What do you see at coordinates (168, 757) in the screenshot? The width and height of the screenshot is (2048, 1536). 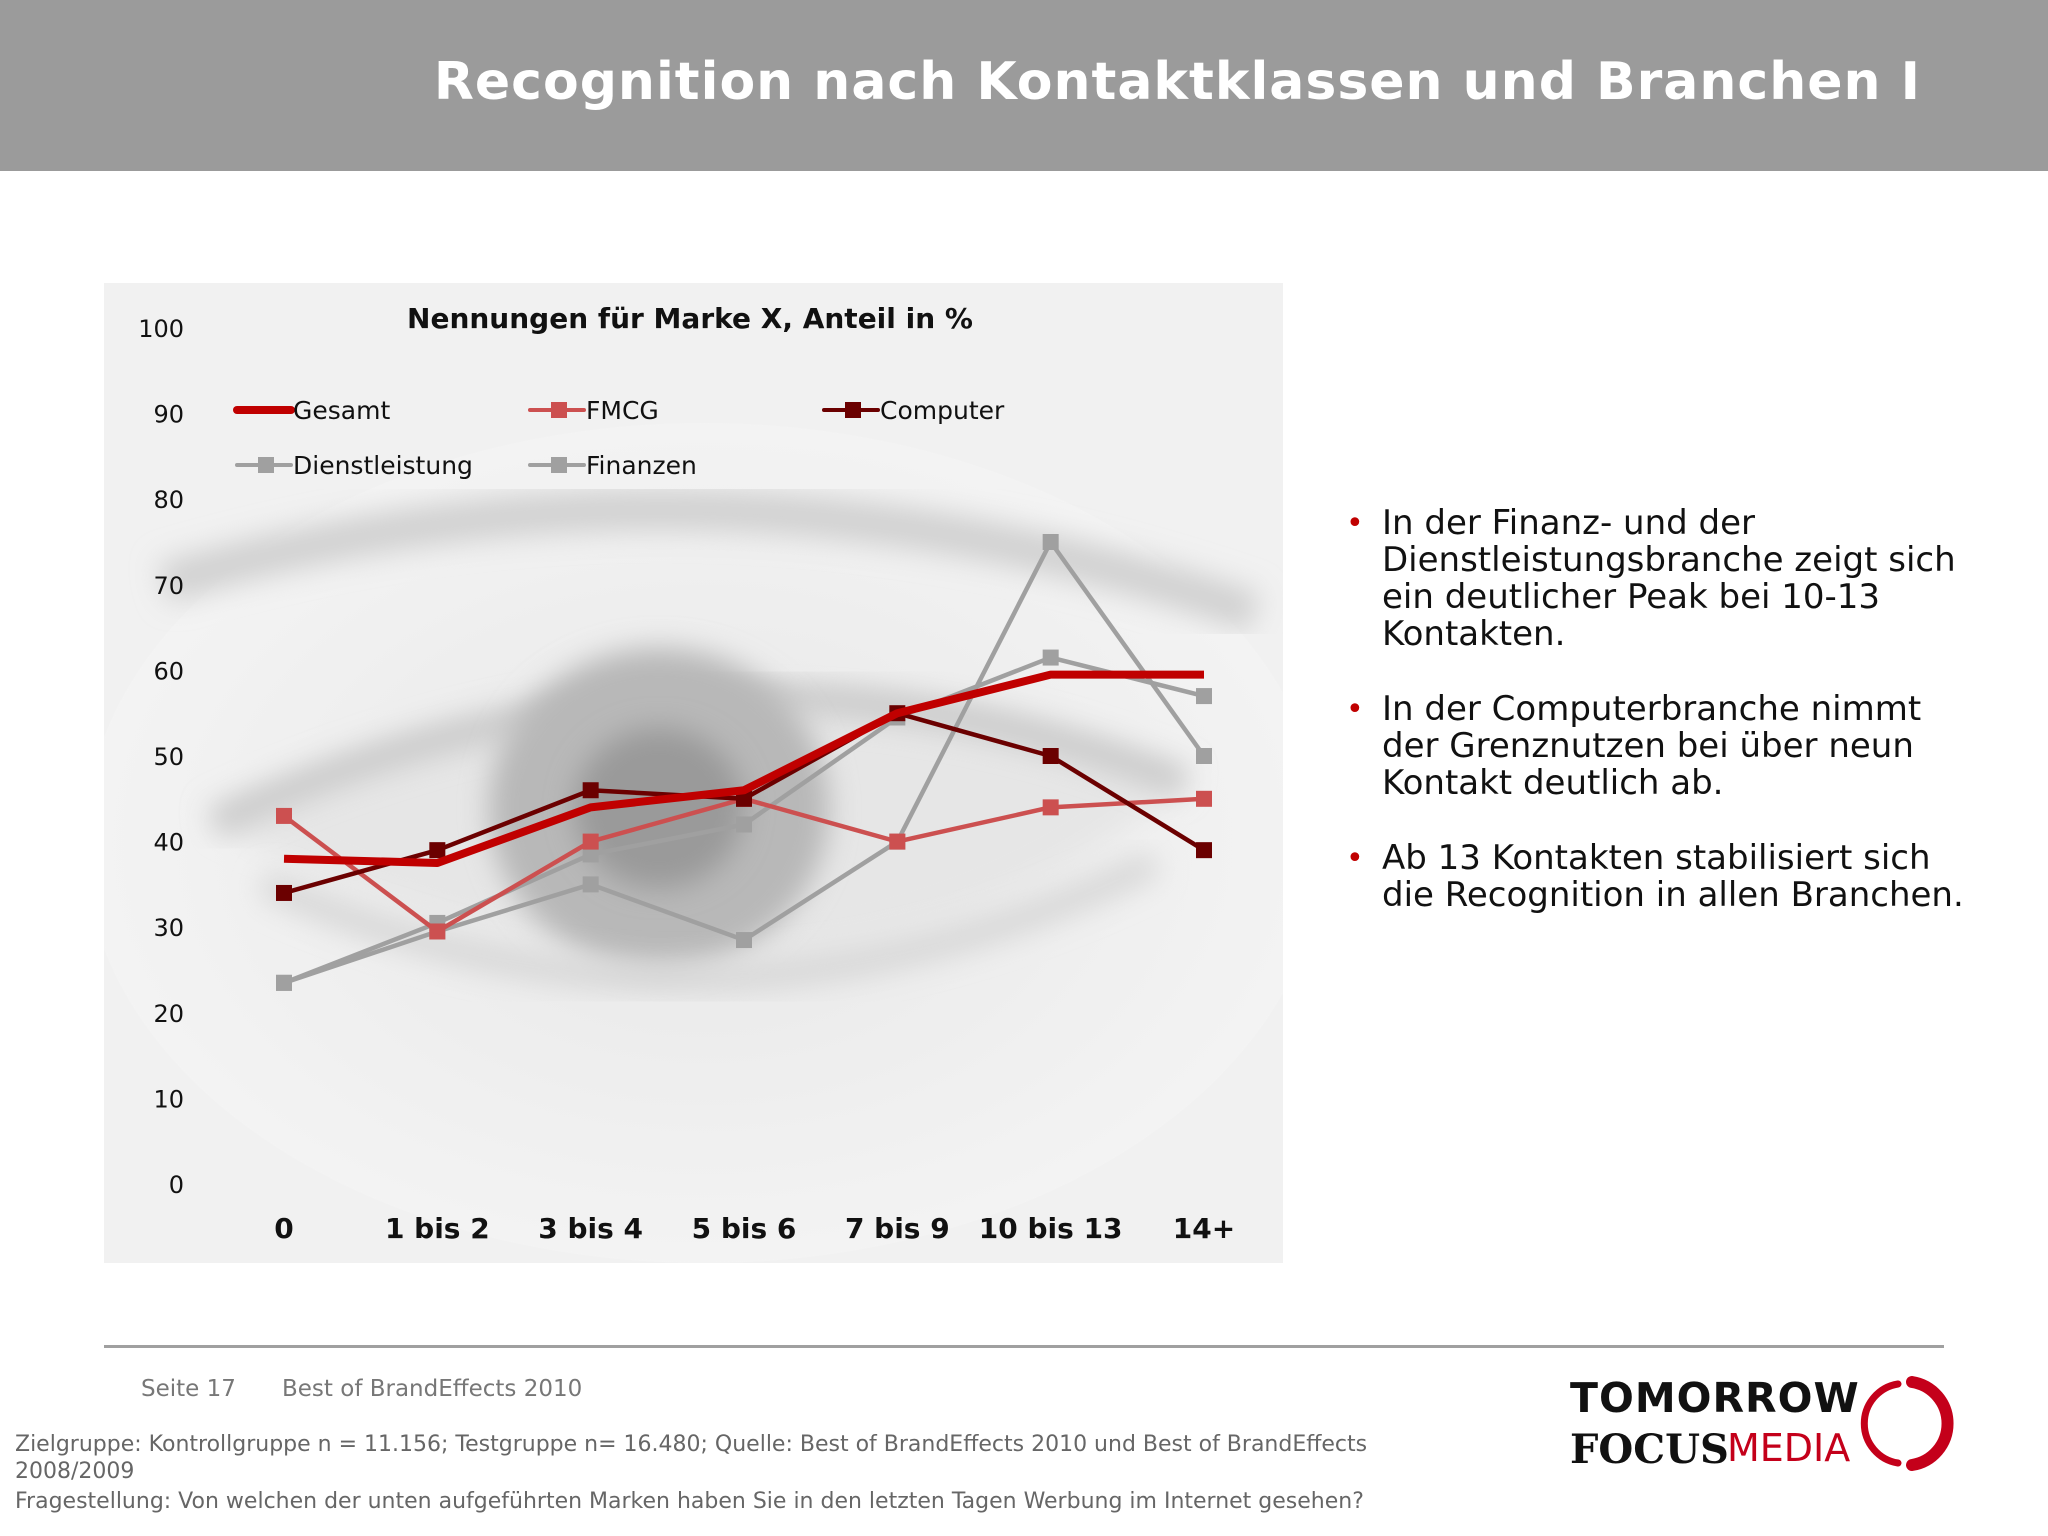 I see `y-tick-label: 50` at bounding box center [168, 757].